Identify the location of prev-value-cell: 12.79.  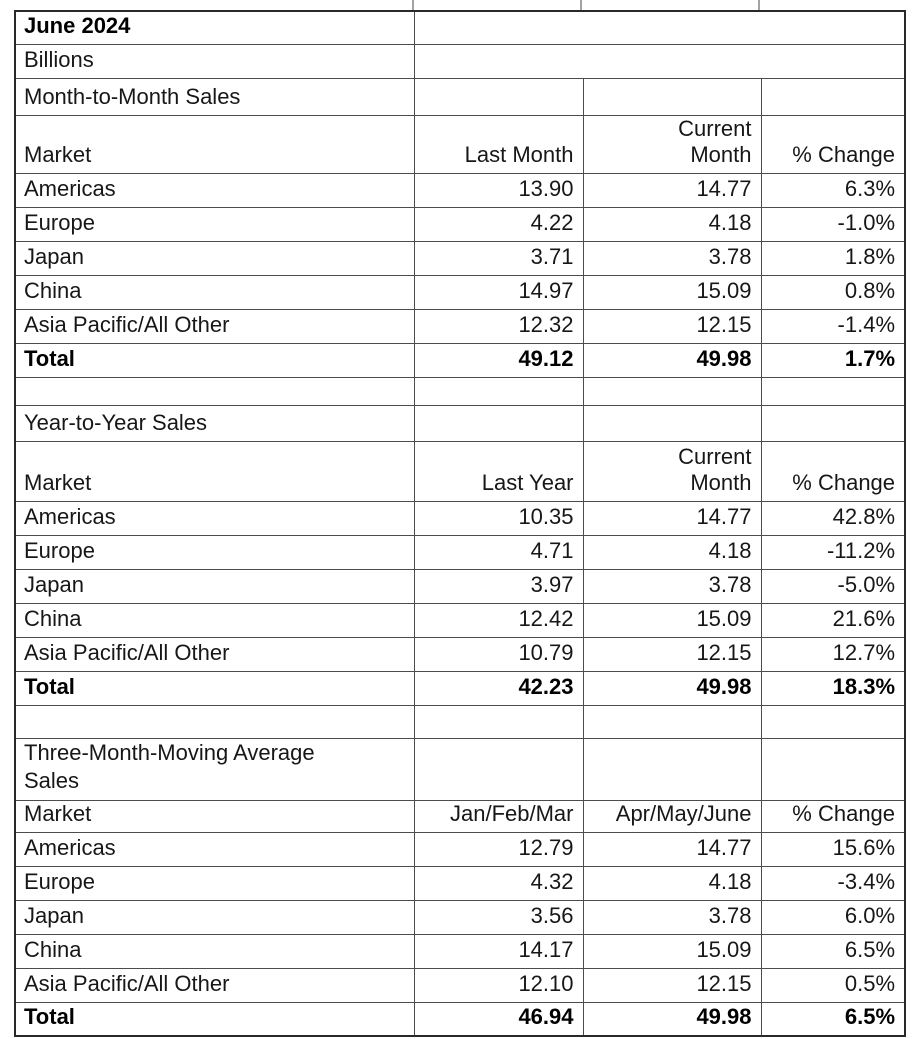
(498, 849).